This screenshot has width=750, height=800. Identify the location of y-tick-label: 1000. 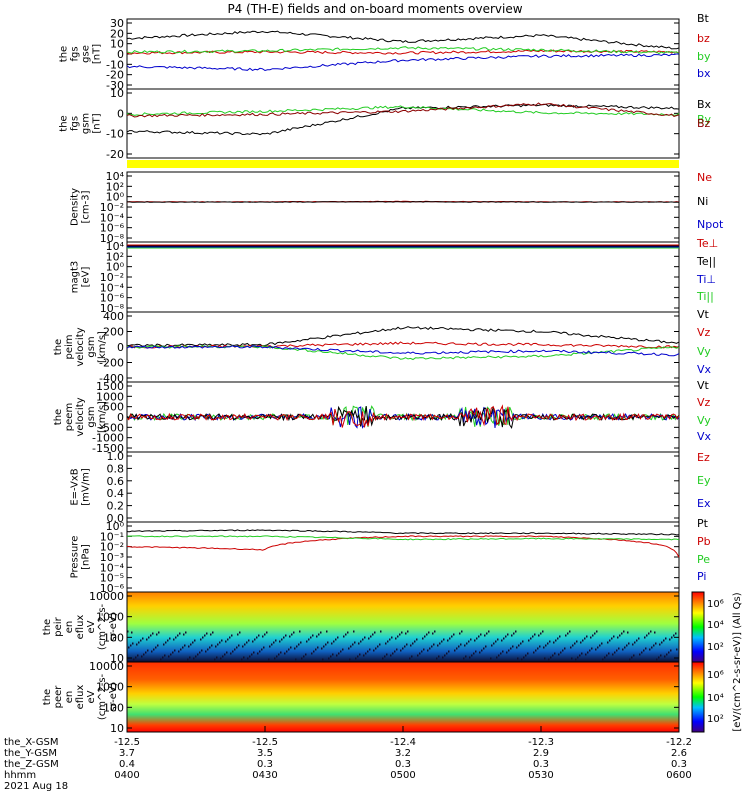
(110, 617).